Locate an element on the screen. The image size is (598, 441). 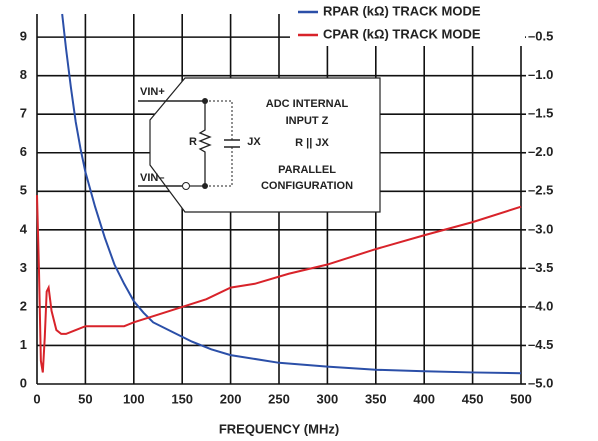
x-tick-label: 100 is located at coordinates (134, 398).